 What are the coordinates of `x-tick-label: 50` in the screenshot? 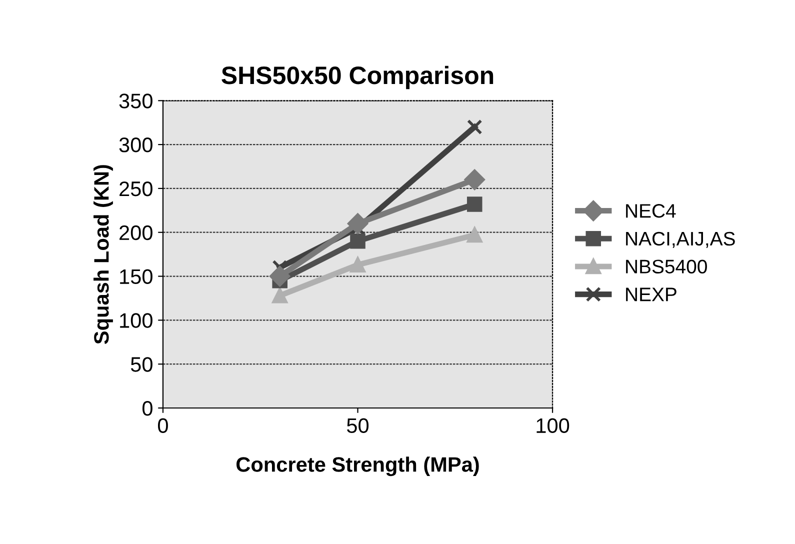 It's located at (358, 426).